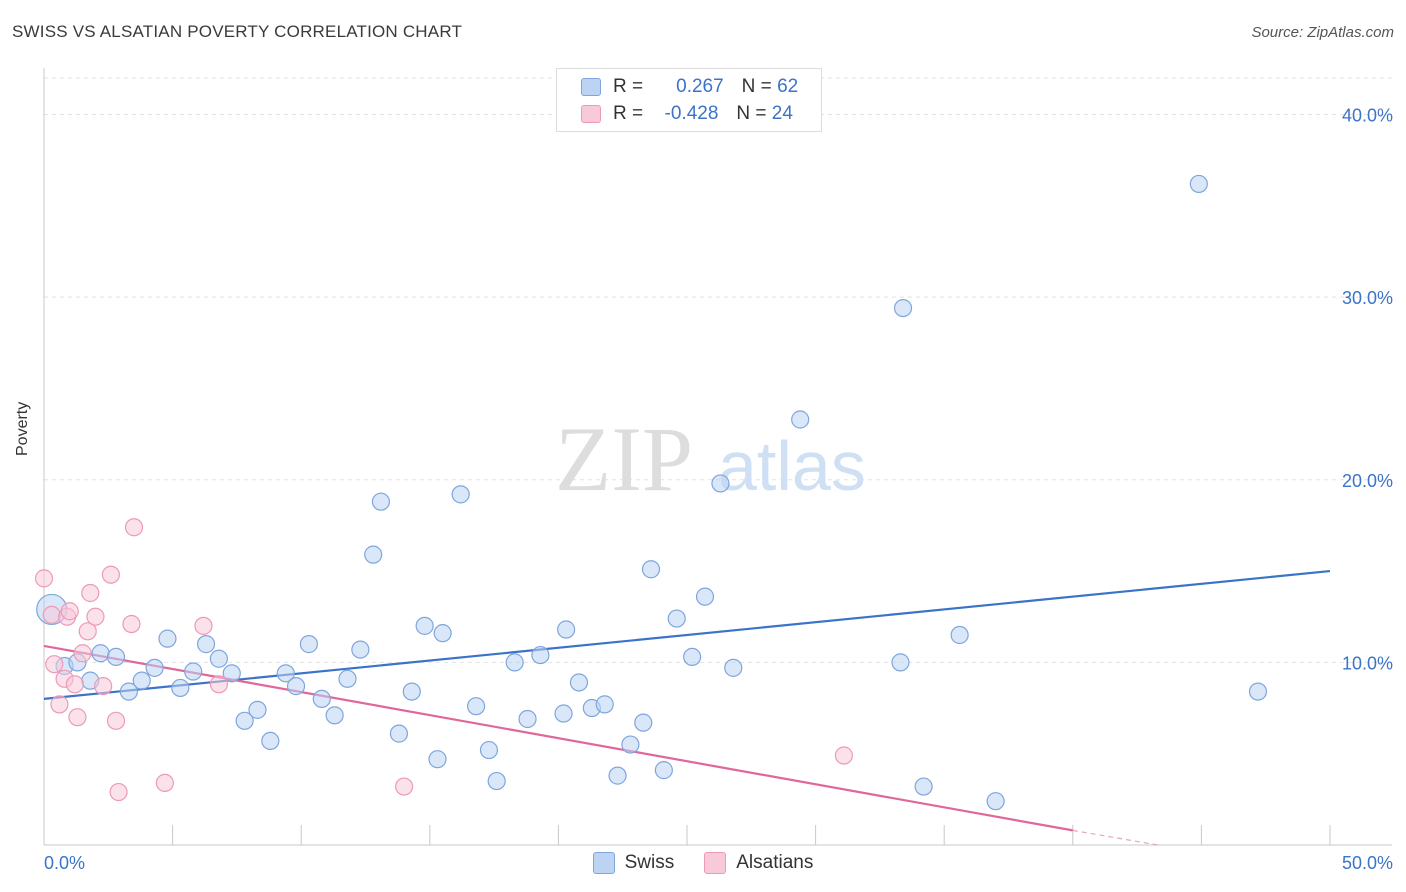 This screenshot has height=892, width=1406. Describe the element at coordinates (1367, 481) in the screenshot. I see `y-tick-label: 20.0%` at that location.